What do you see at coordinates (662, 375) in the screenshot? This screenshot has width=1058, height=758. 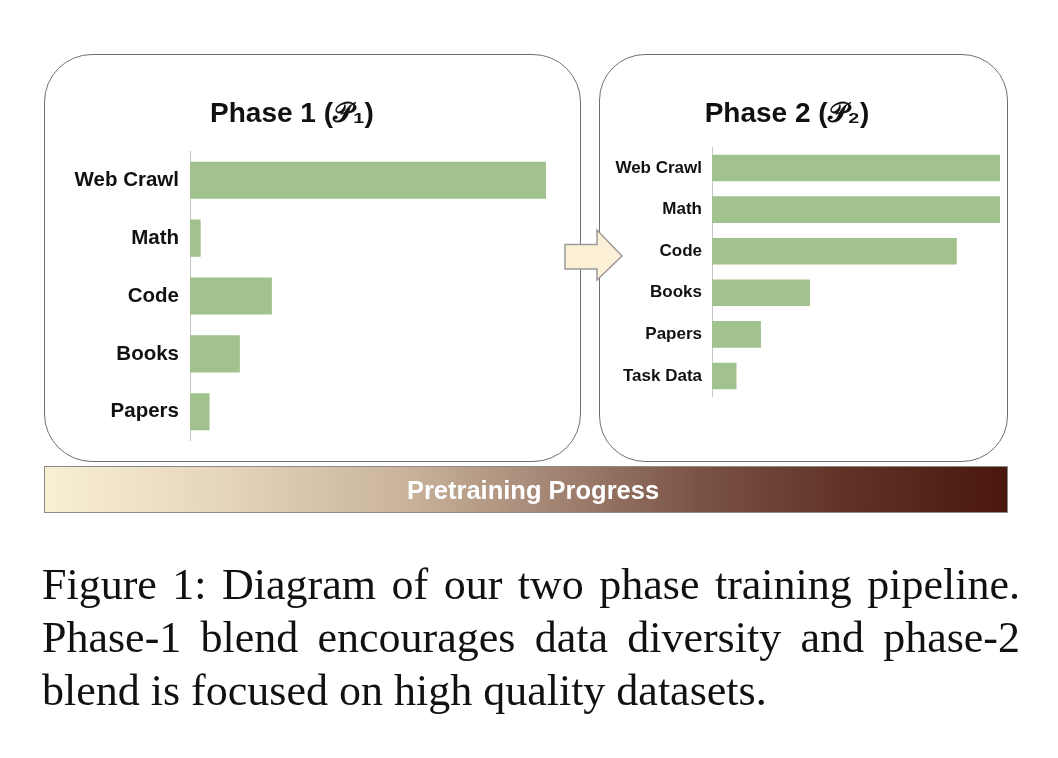 I see `y-tick-label: Task Data` at bounding box center [662, 375].